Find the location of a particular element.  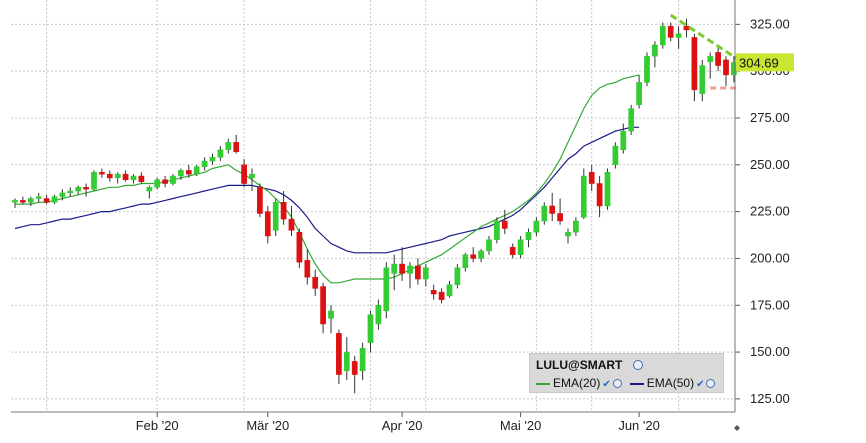

y-tick-label: 200.00 is located at coordinates (770, 257).